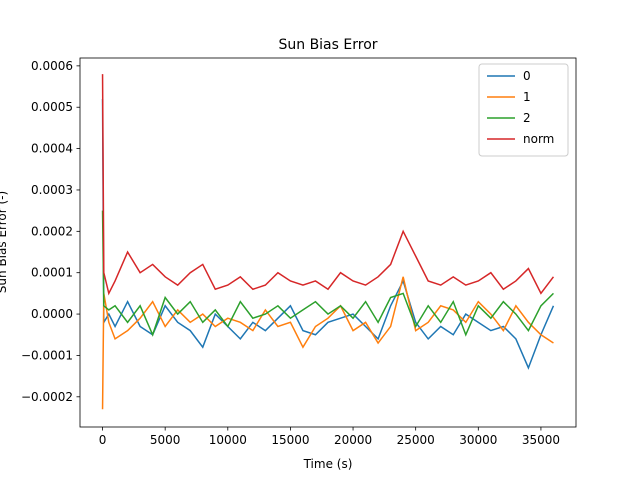 This screenshot has width=640, height=480. Describe the element at coordinates (527, 76) in the screenshot. I see `legend-label: 0` at that location.